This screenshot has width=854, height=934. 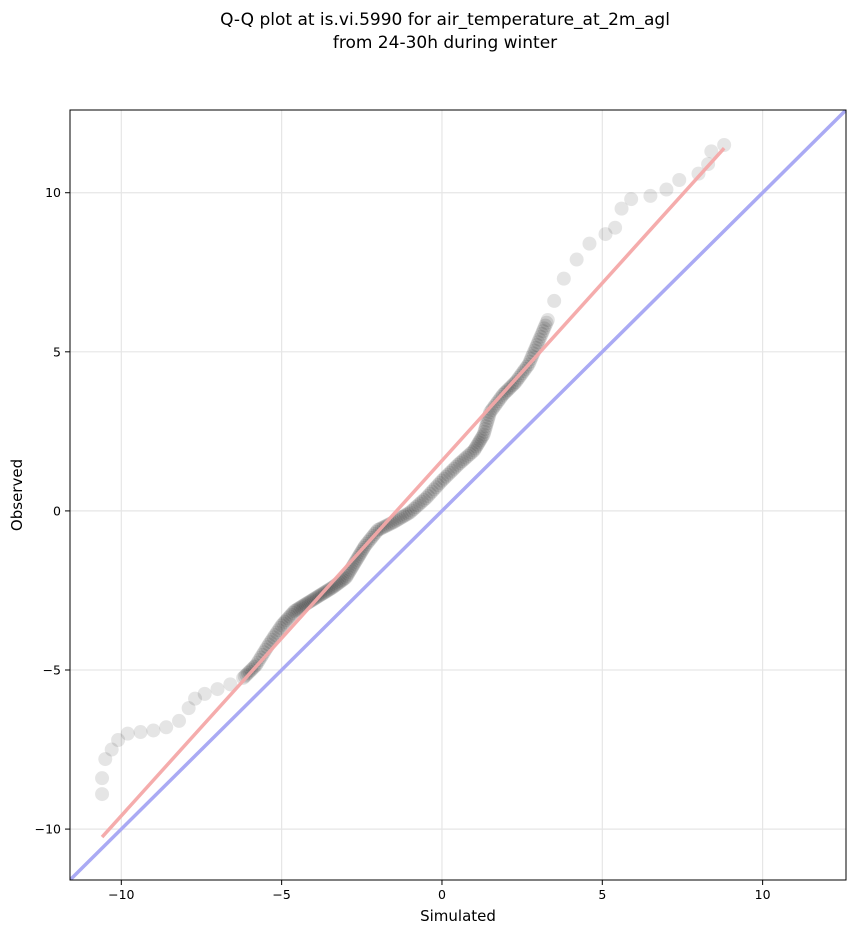 What do you see at coordinates (57, 510) in the screenshot?
I see `y-tick-label: 0` at bounding box center [57, 510].